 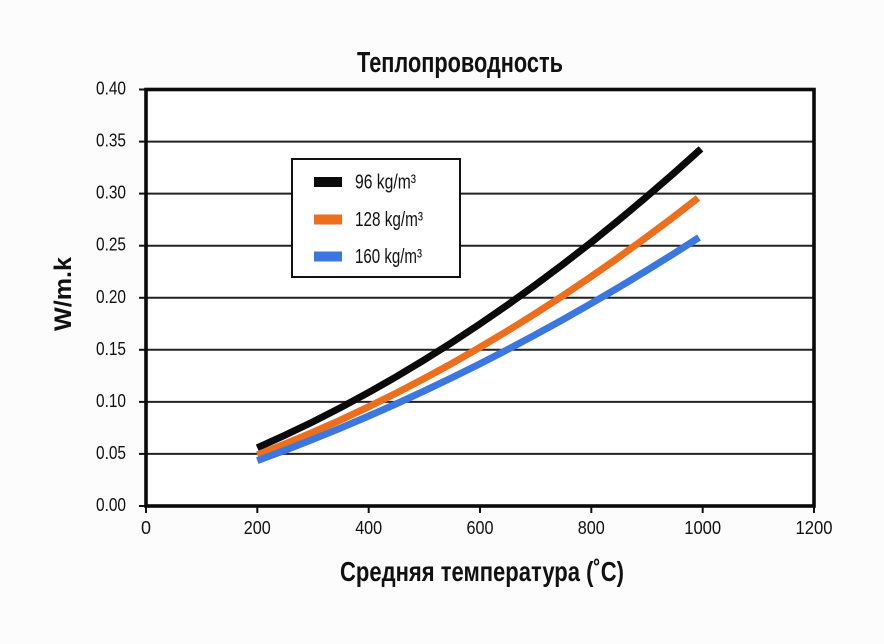 I want to click on svg-text: 0.15, so click(x=111, y=349).